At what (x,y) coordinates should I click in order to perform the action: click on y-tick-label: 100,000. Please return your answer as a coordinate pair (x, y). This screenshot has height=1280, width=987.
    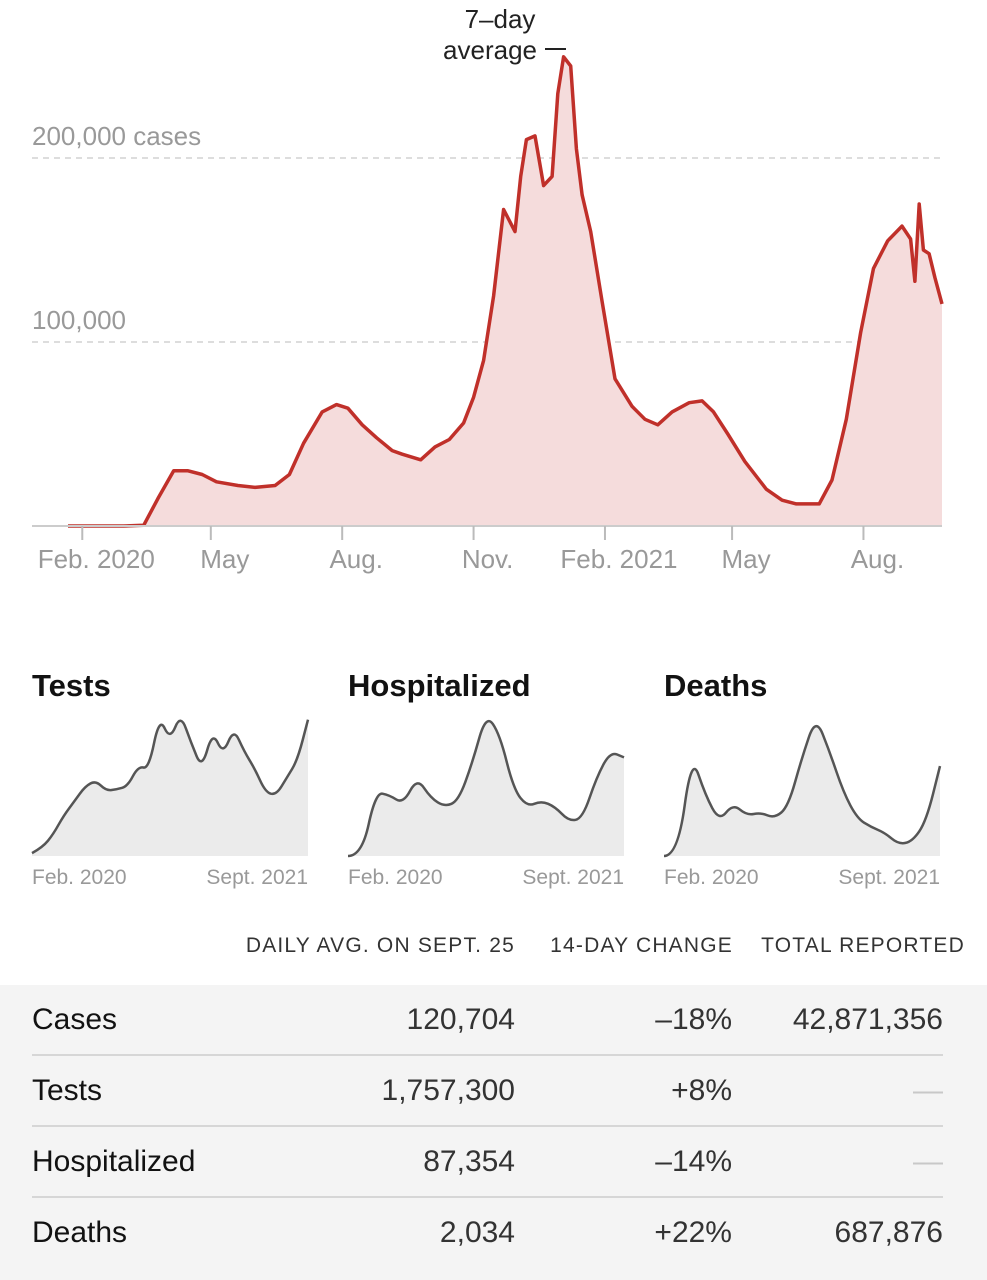
    Looking at the image, I should click on (79, 320).